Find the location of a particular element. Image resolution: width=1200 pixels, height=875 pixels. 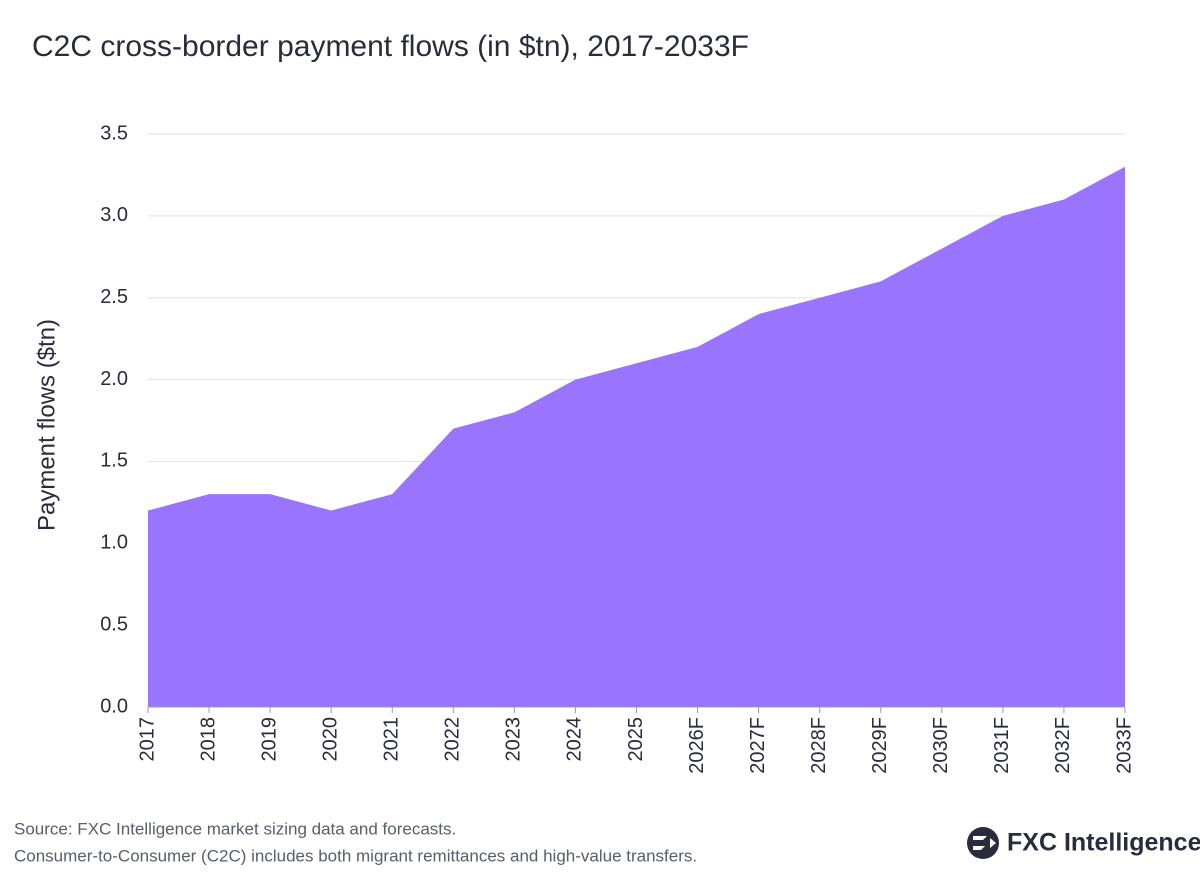

y-tick-label: 1.0 is located at coordinates (114, 543).